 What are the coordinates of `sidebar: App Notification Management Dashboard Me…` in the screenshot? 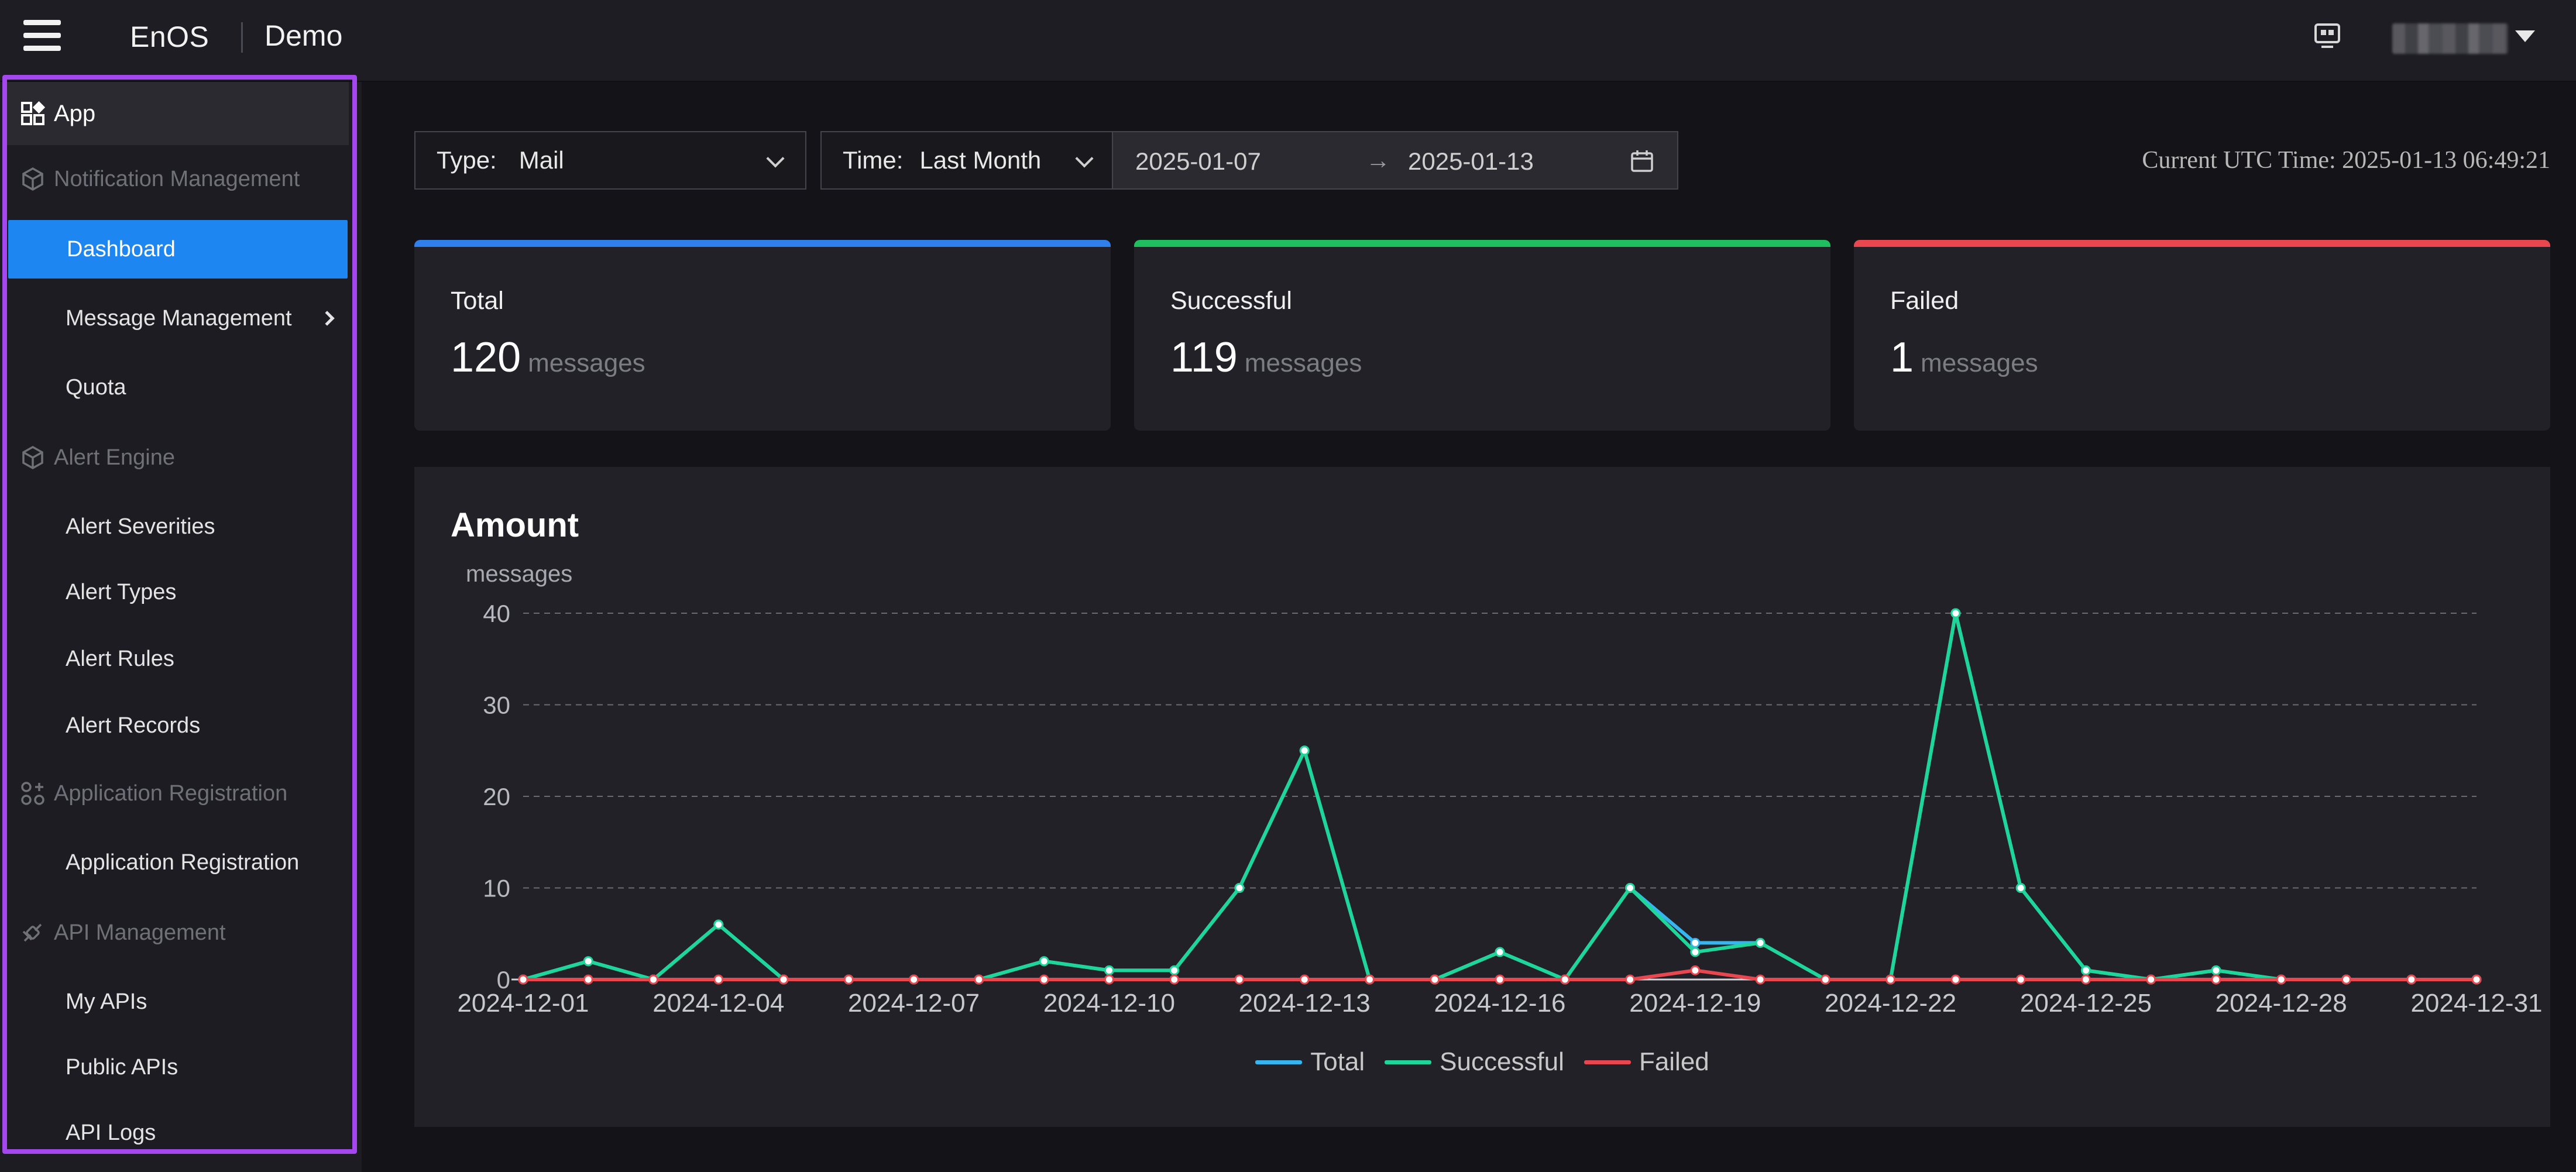 It's located at (181, 627).